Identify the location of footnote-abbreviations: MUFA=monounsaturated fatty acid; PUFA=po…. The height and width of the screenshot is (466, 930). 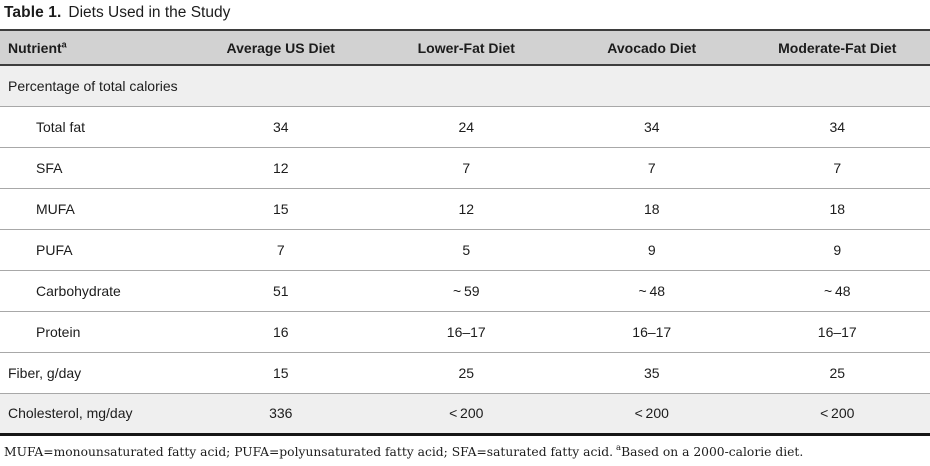
(309, 451).